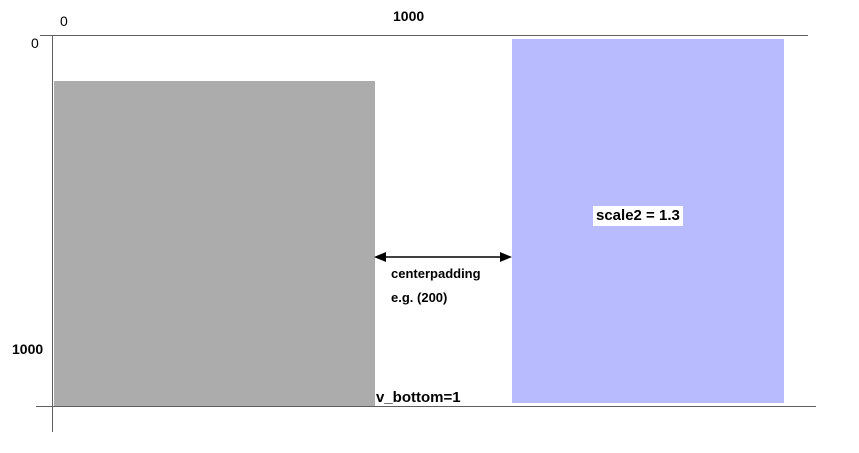  What do you see at coordinates (409, 16) in the screenshot?
I see `x-axis-end-label: 1000` at bounding box center [409, 16].